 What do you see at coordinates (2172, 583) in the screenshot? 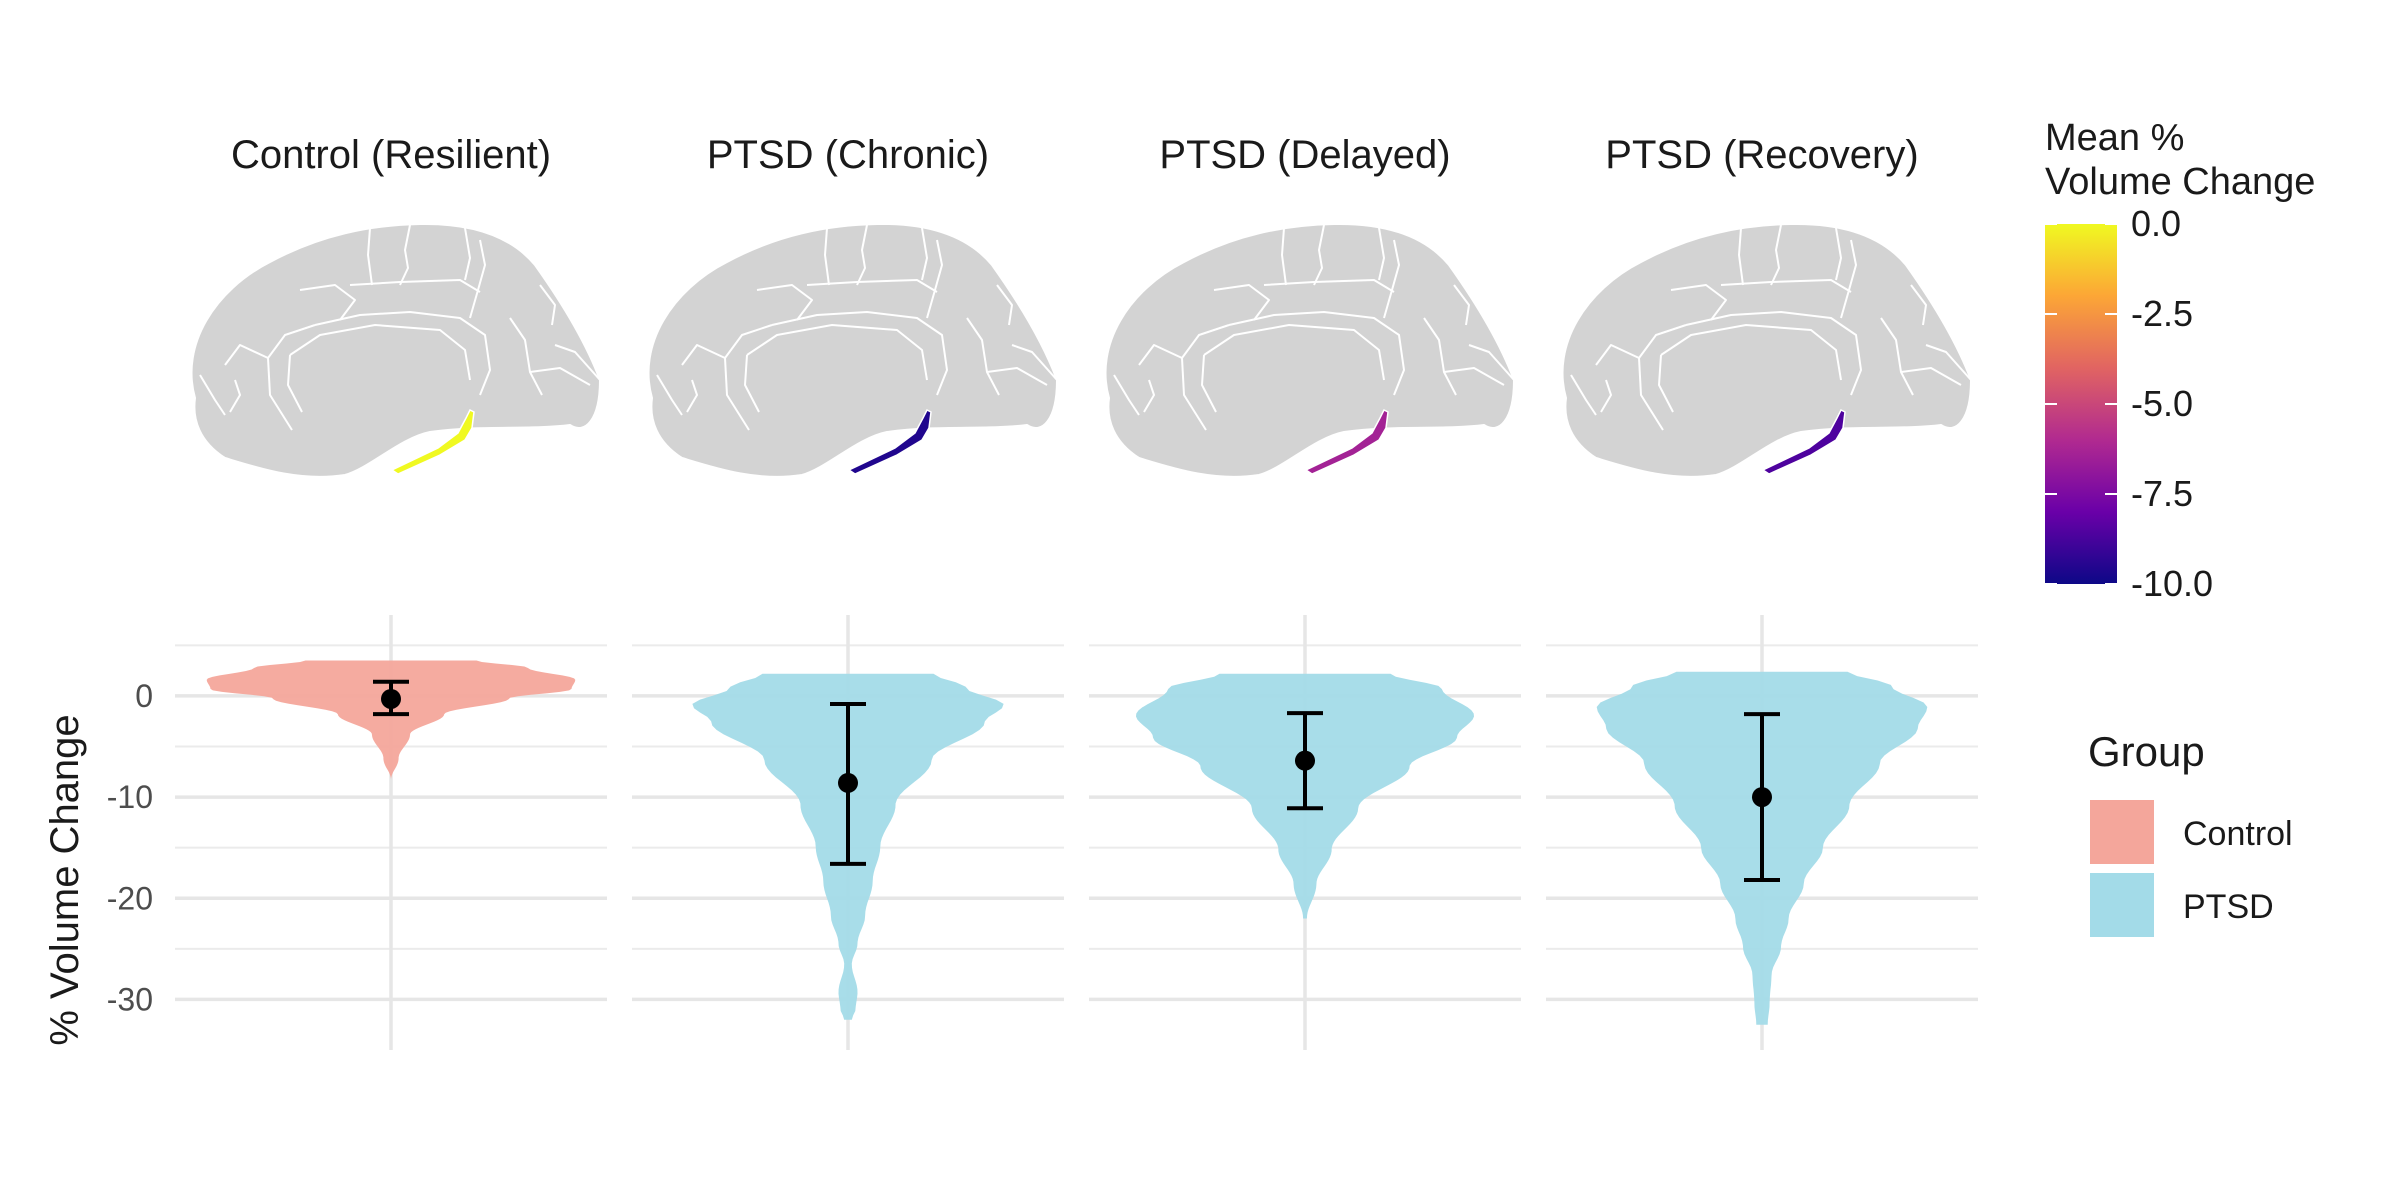
I see `colorbar-tick-label-4: -10.0` at bounding box center [2172, 583].